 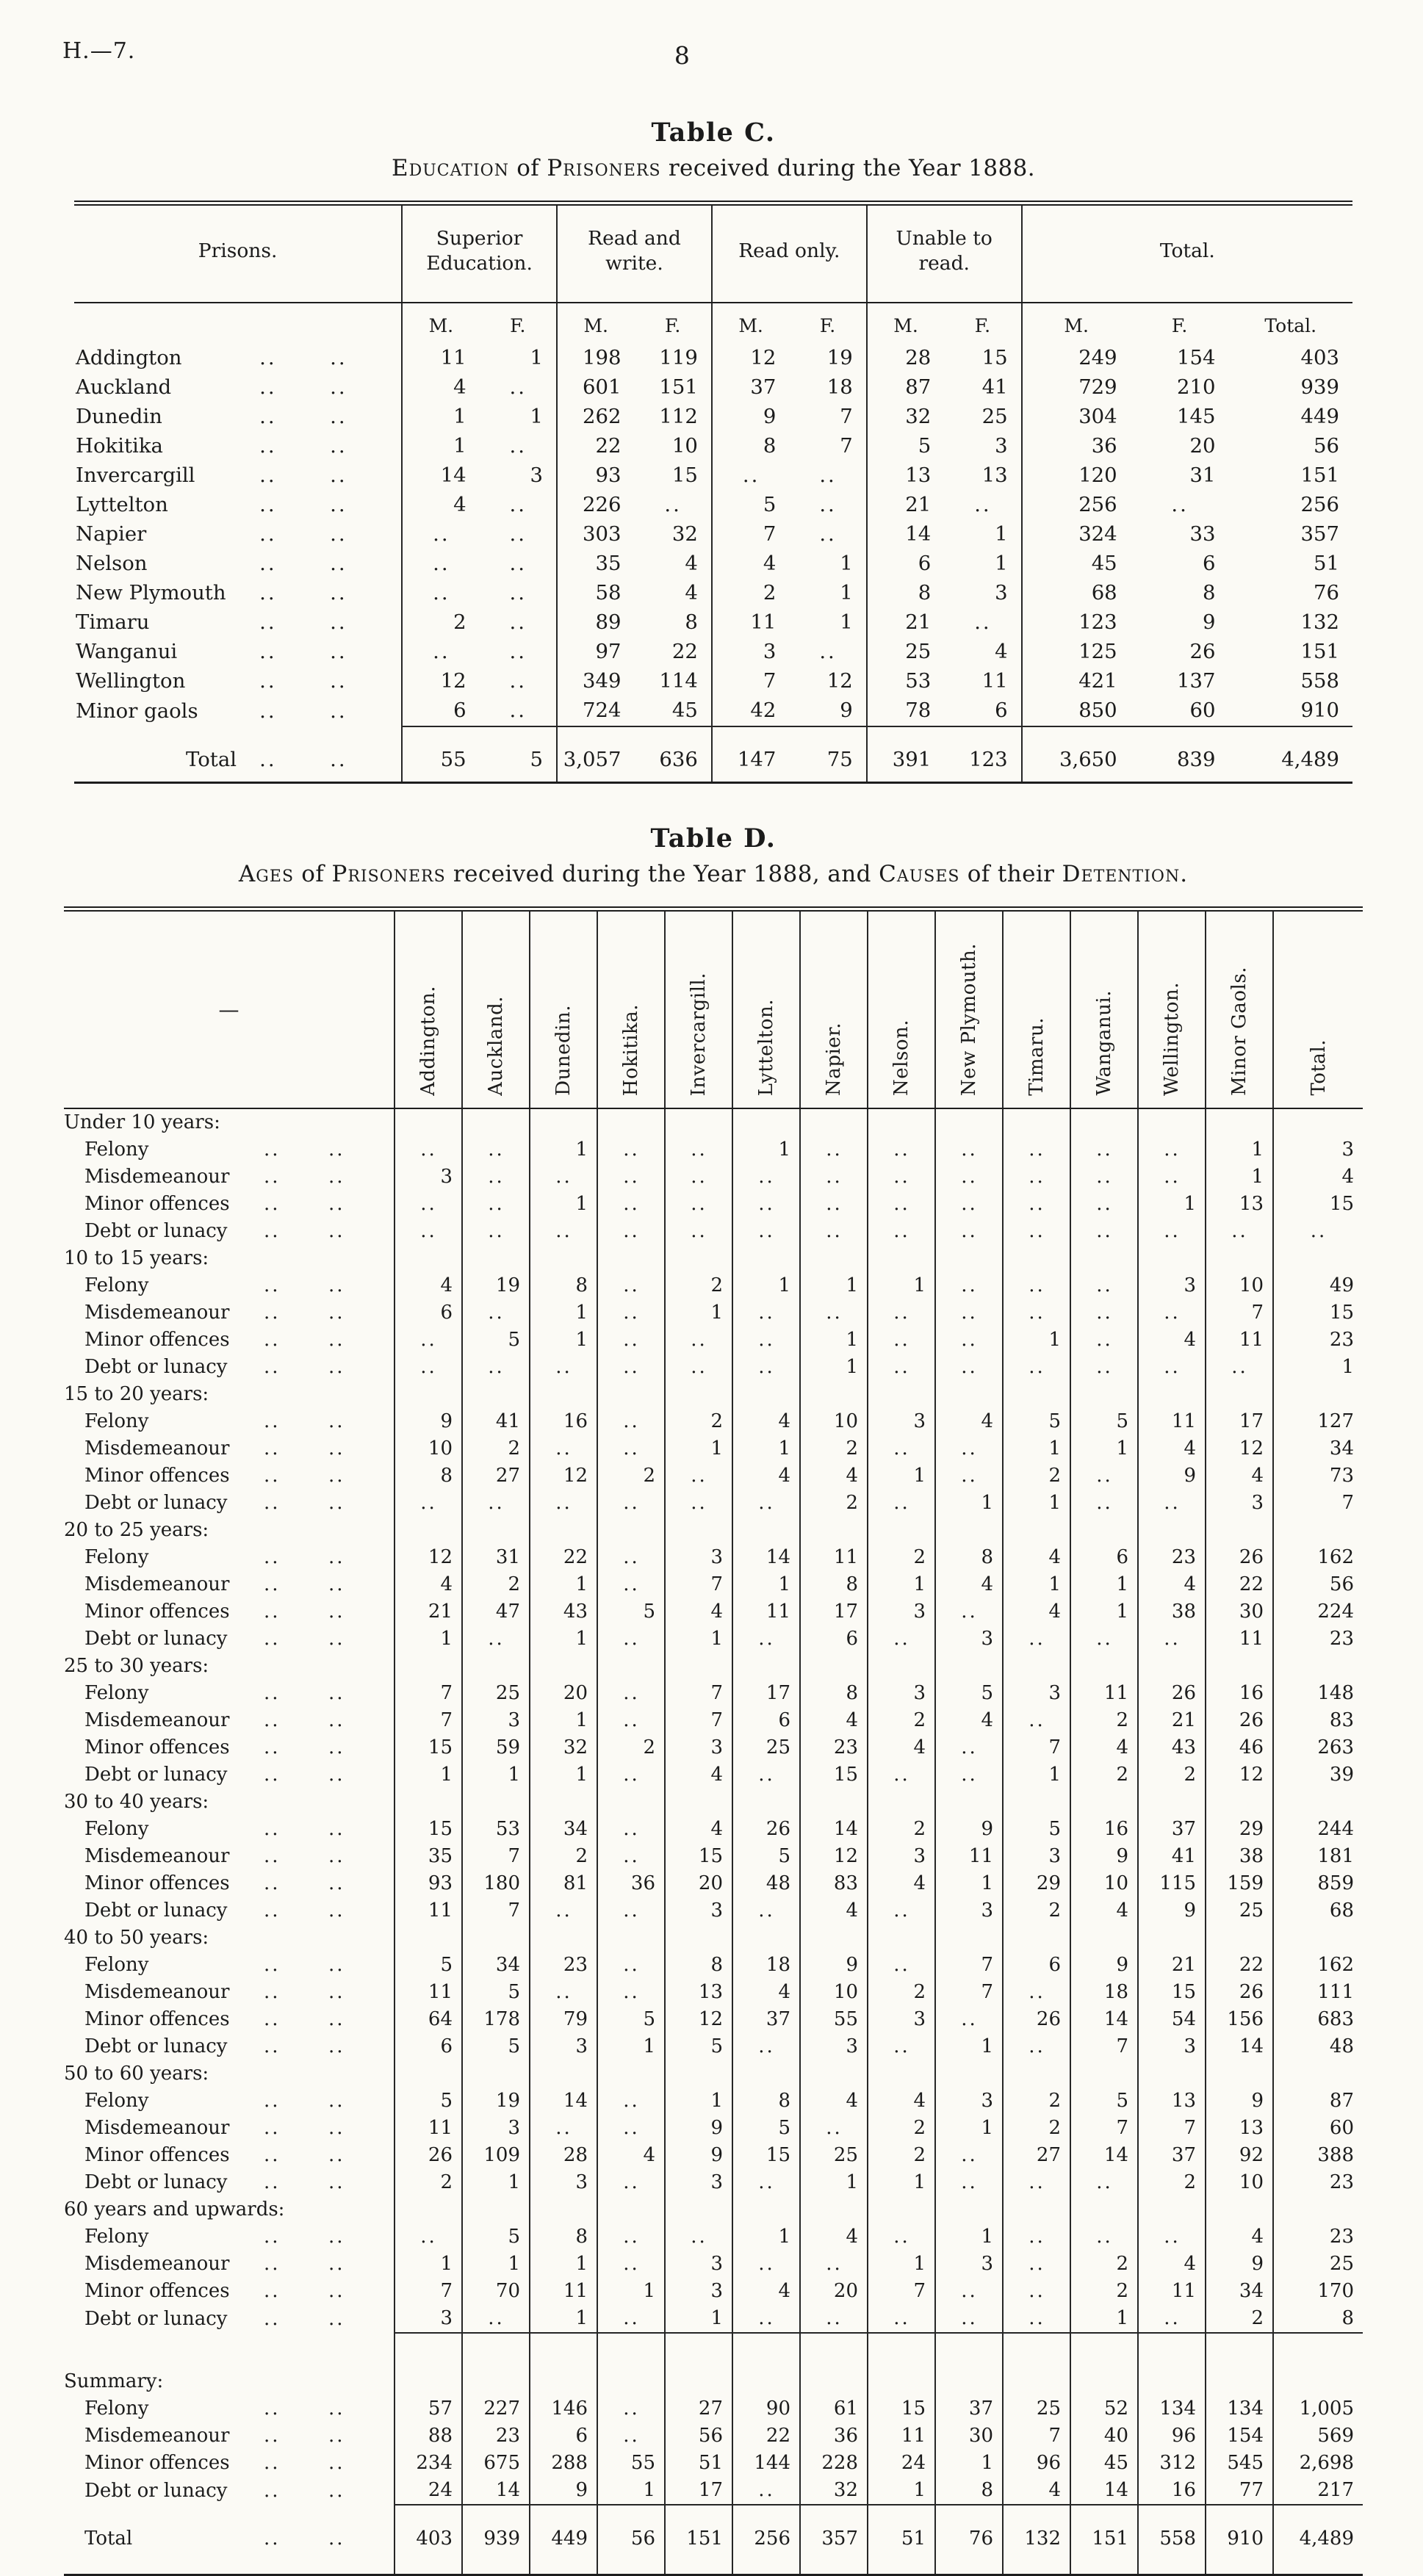 I want to click on row-label-text: Total, so click(x=108, y=2538).